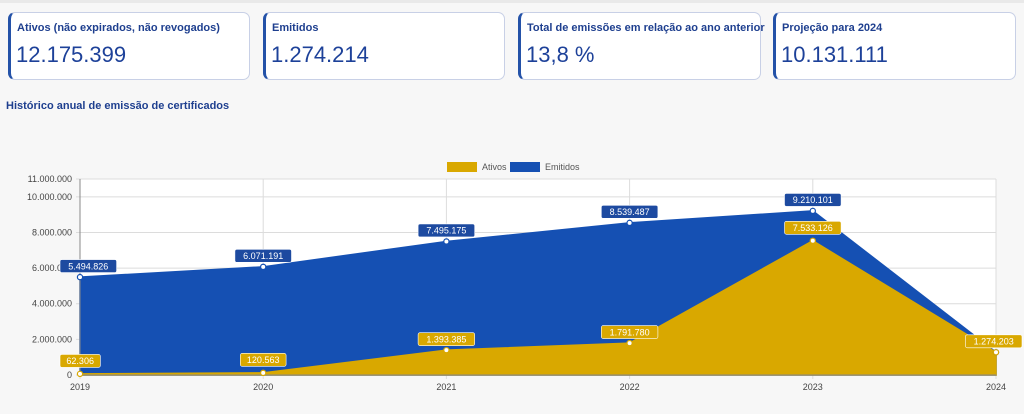 This screenshot has height=414, width=1024. I want to click on data-label: 5.494.826, so click(88, 266).